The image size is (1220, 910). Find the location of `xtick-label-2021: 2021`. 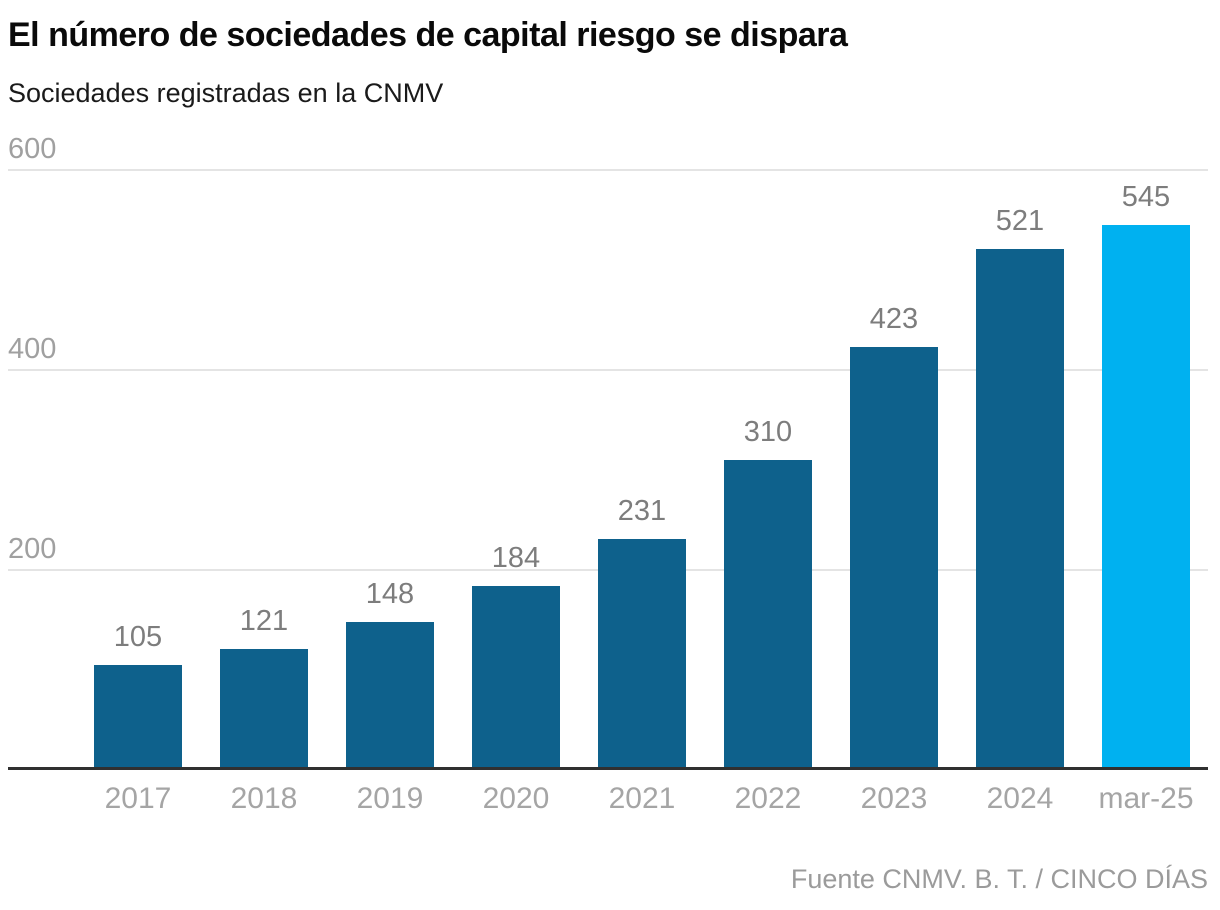

xtick-label-2021: 2021 is located at coordinates (642, 798).